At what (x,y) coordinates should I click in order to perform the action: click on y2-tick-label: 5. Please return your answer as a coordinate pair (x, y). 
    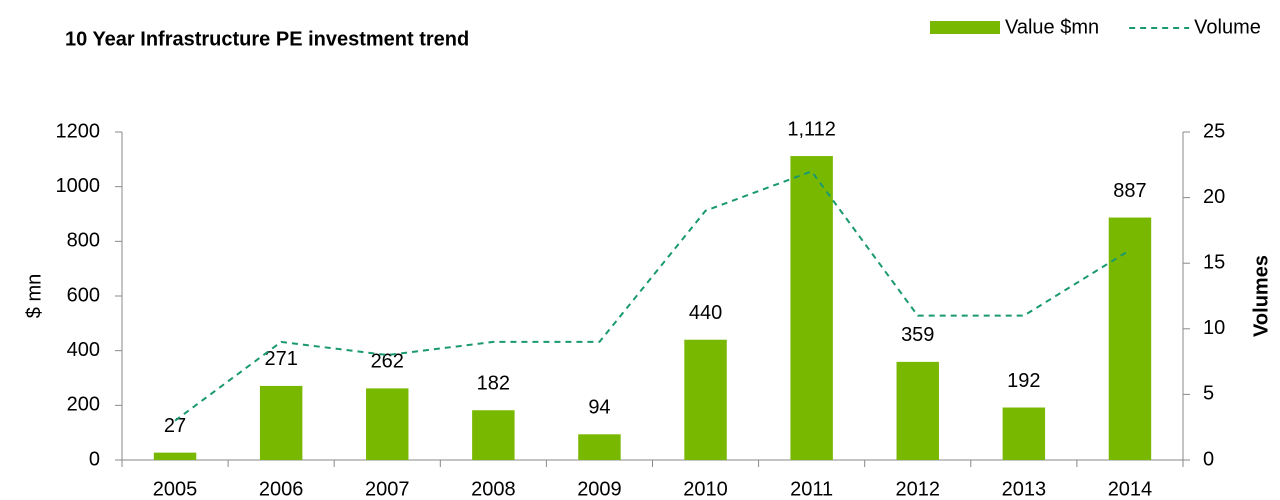
    Looking at the image, I should click on (1208, 394).